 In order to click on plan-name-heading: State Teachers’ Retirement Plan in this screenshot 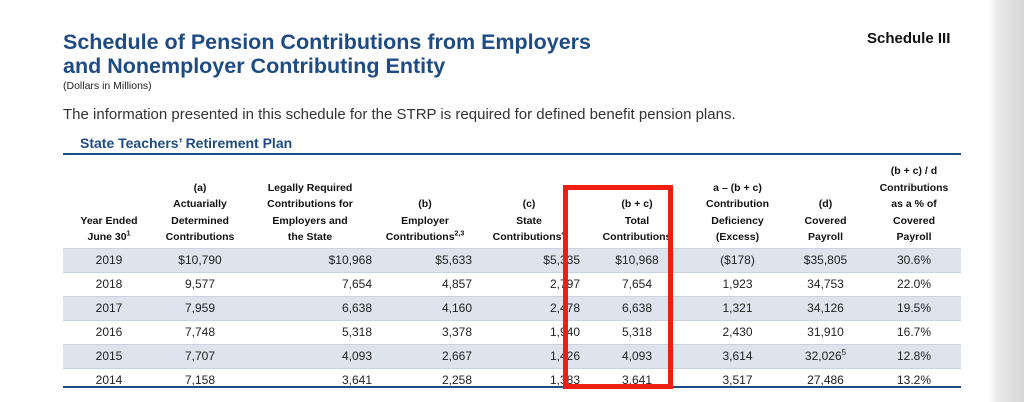, I will do `click(186, 143)`.